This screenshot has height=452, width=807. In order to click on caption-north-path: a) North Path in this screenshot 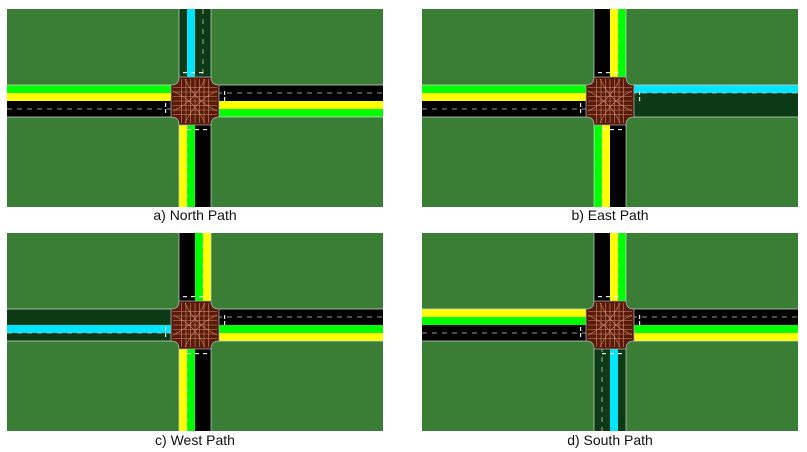, I will do `click(195, 215)`.